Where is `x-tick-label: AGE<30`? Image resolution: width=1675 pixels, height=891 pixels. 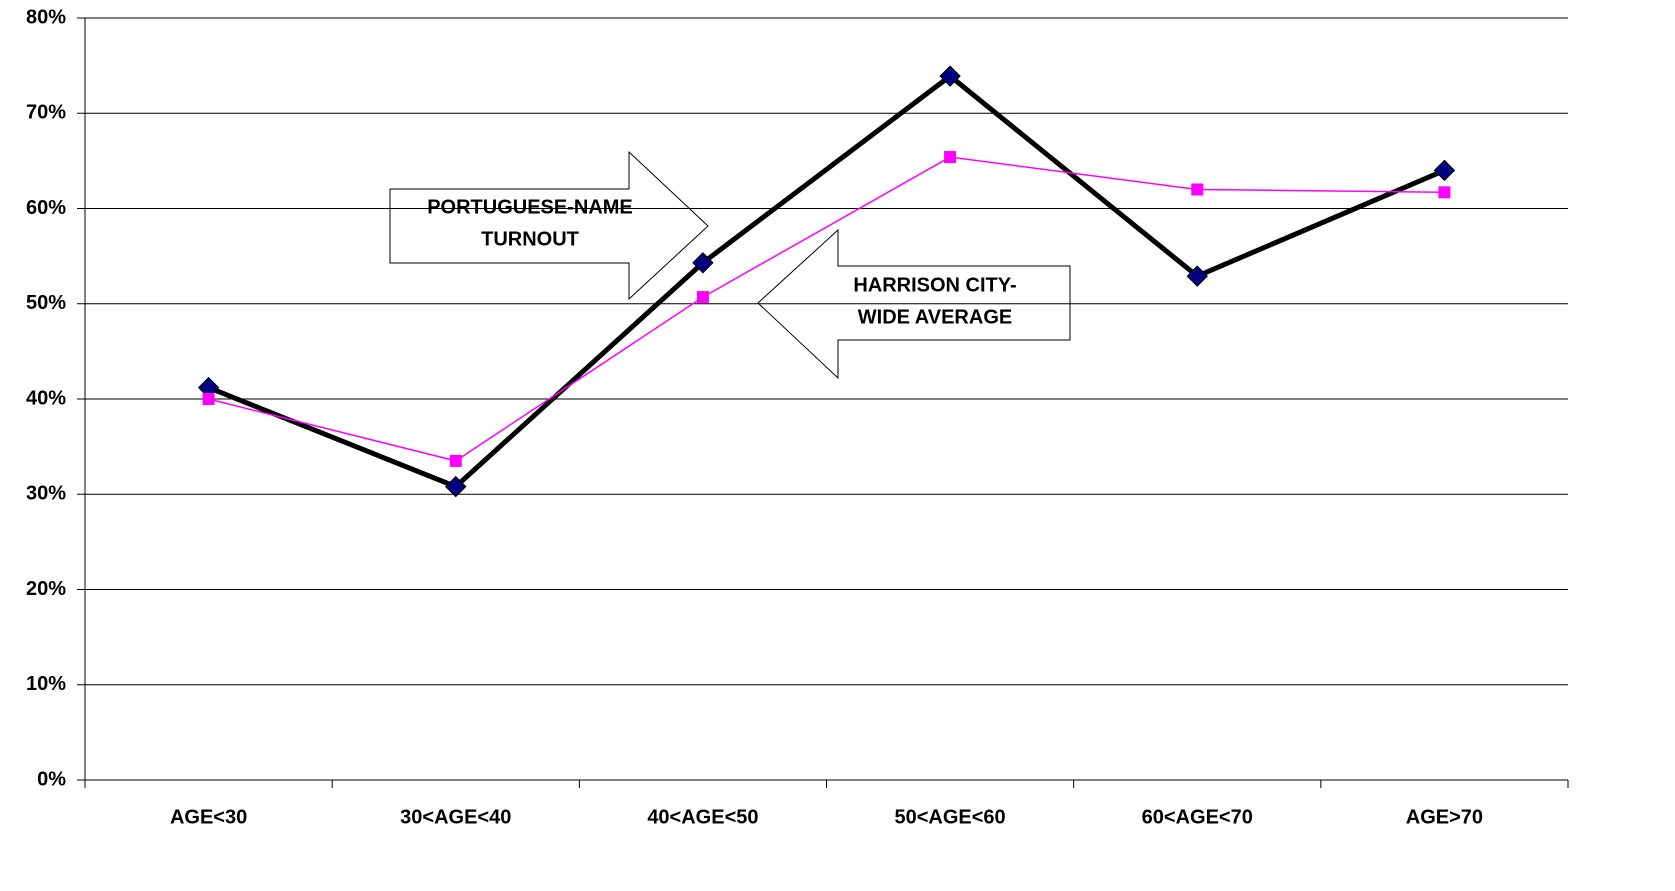 x-tick-label: AGE<30 is located at coordinates (208, 817).